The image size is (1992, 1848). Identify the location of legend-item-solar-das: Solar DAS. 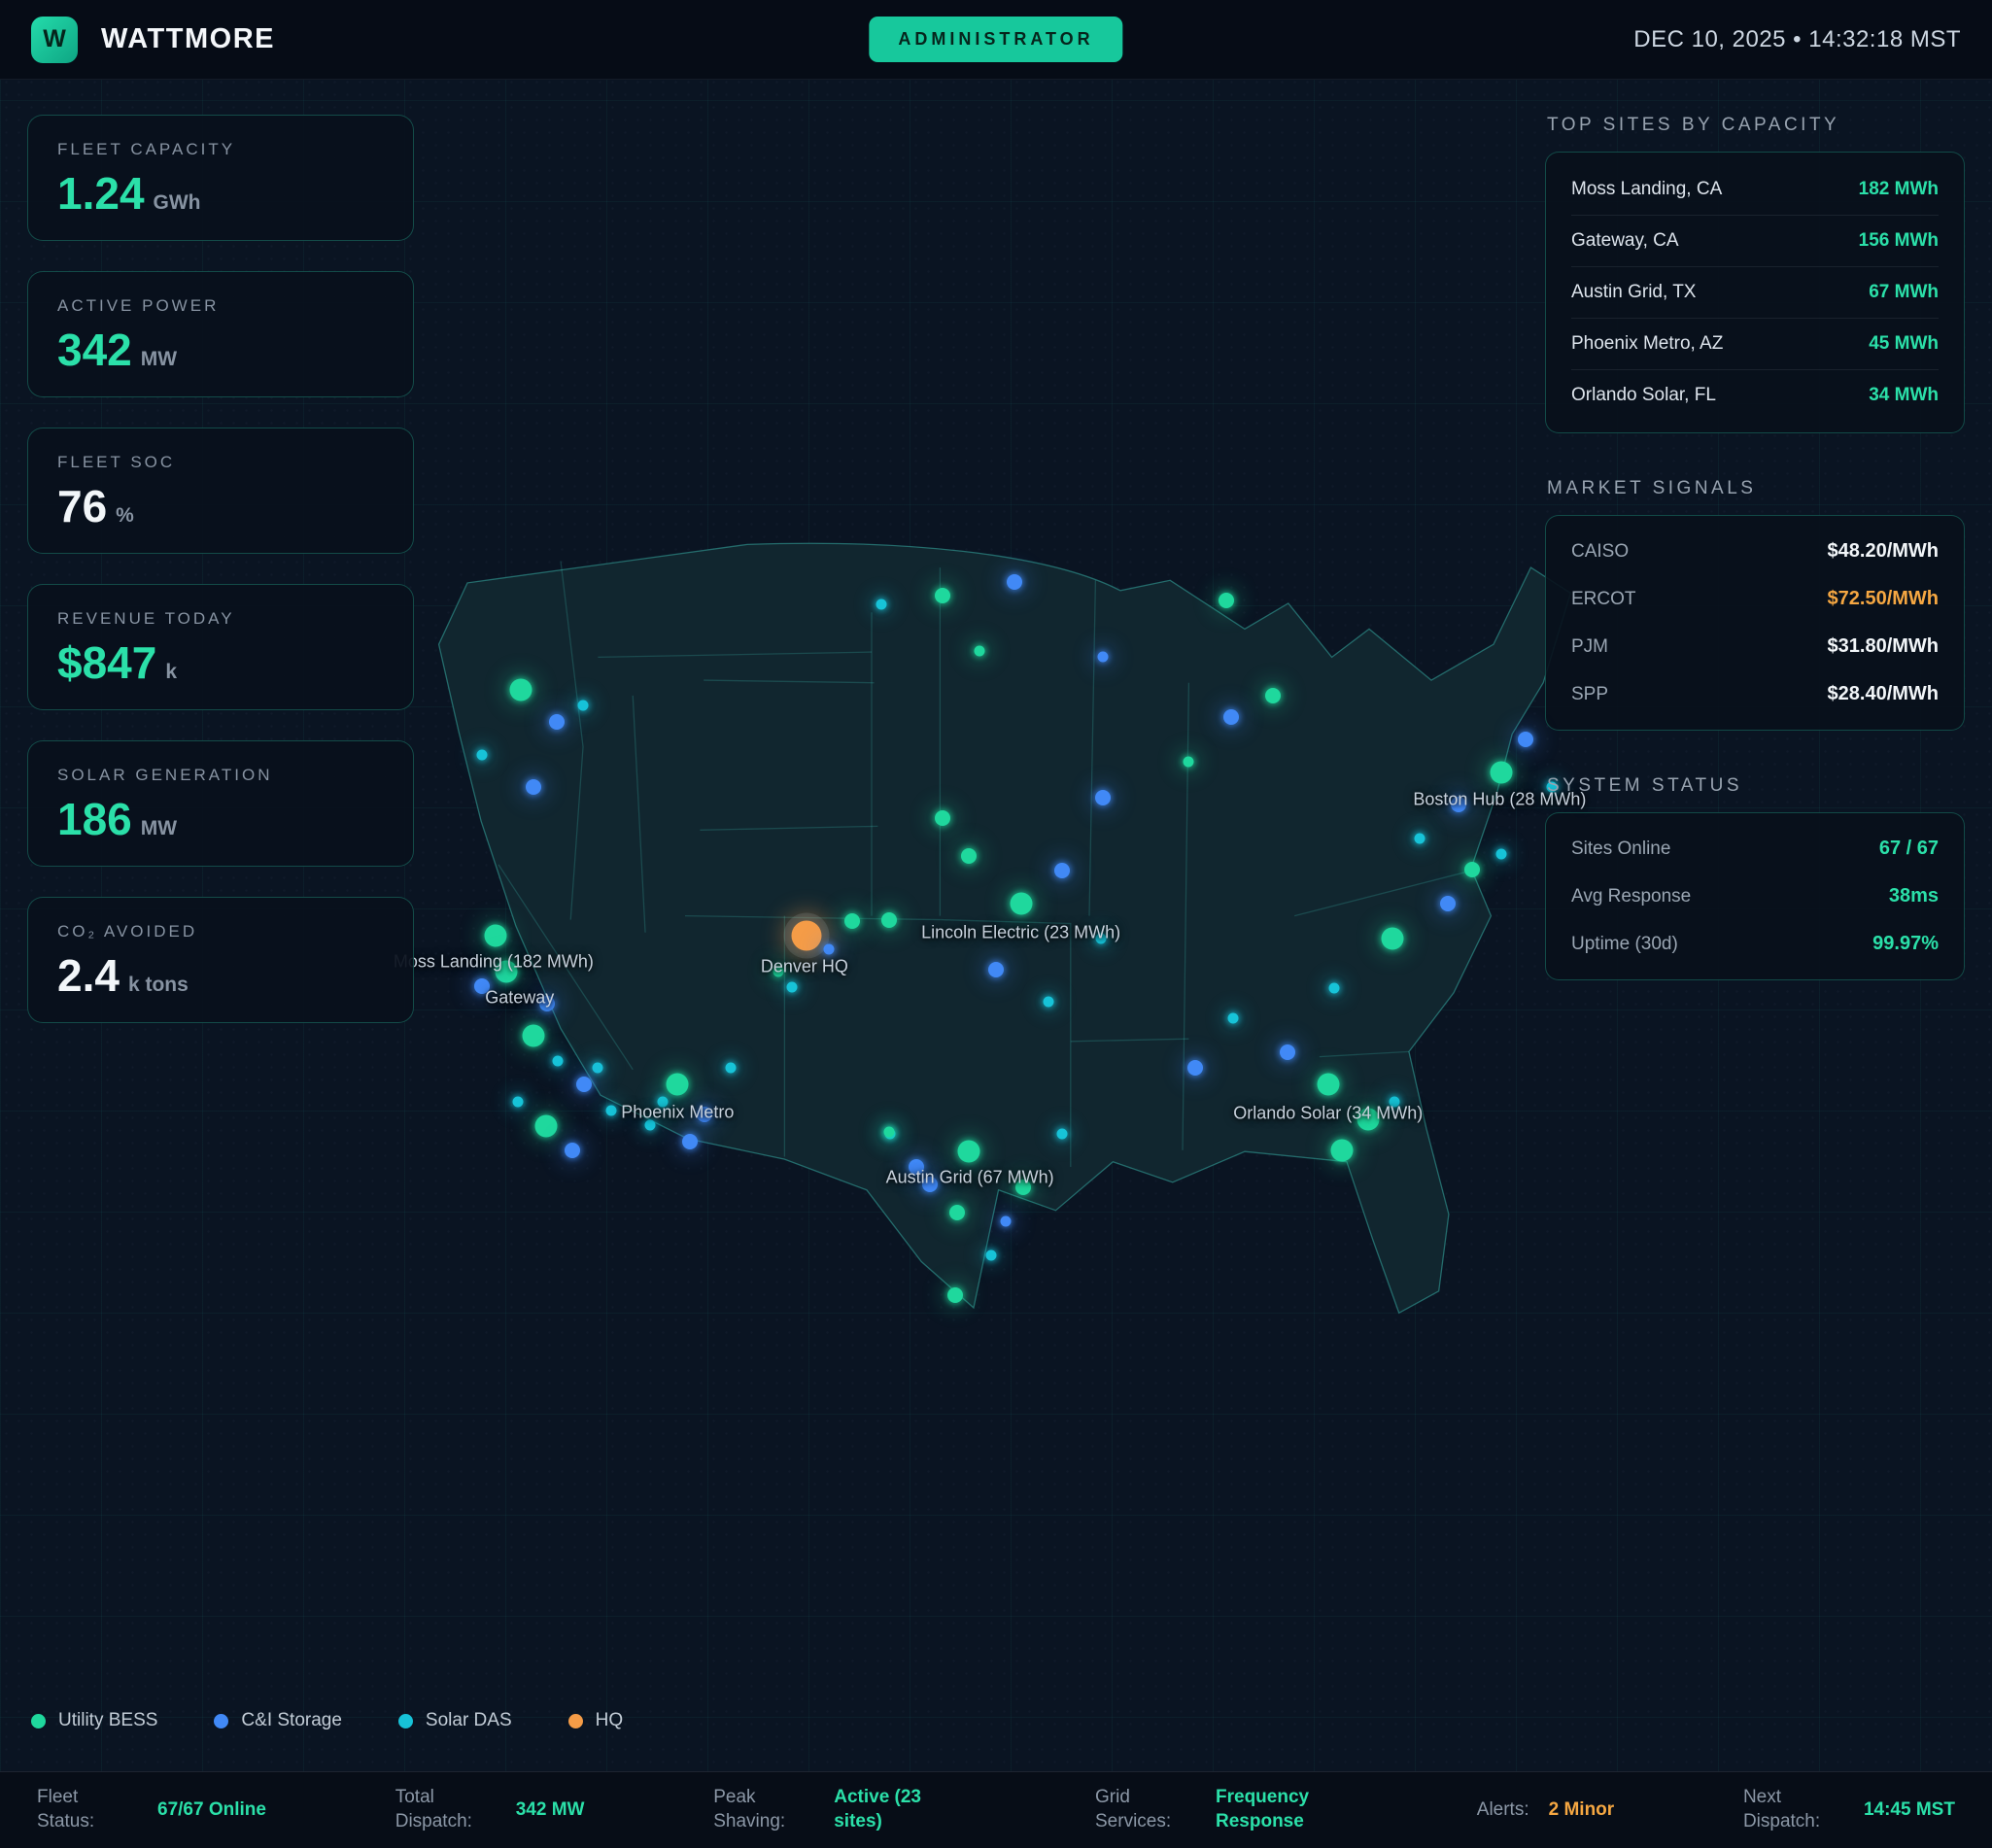
(454, 1720).